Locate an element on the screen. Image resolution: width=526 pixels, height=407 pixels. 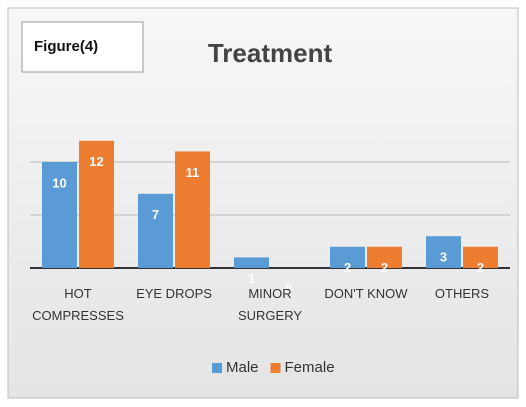
data-label: 11 is located at coordinates (193, 172).